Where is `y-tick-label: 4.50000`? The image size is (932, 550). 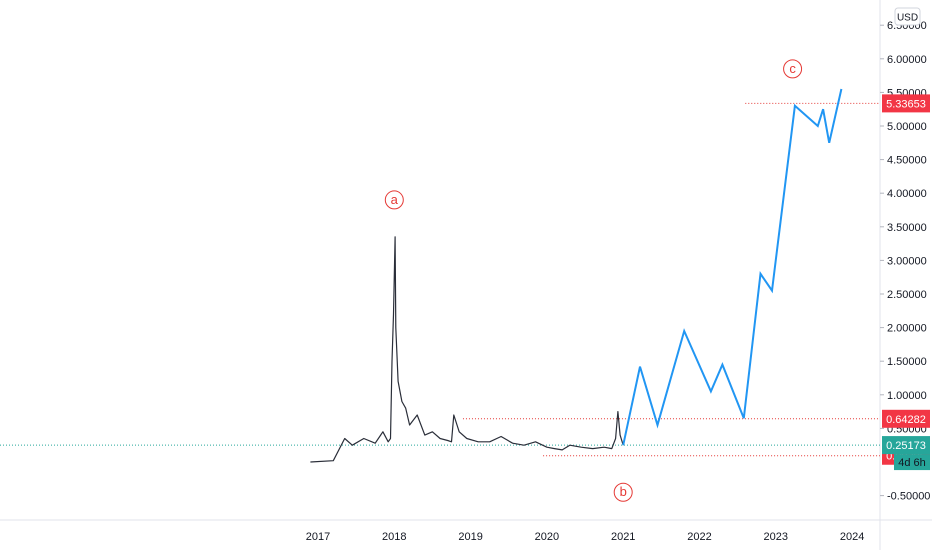 y-tick-label: 4.50000 is located at coordinates (907, 161).